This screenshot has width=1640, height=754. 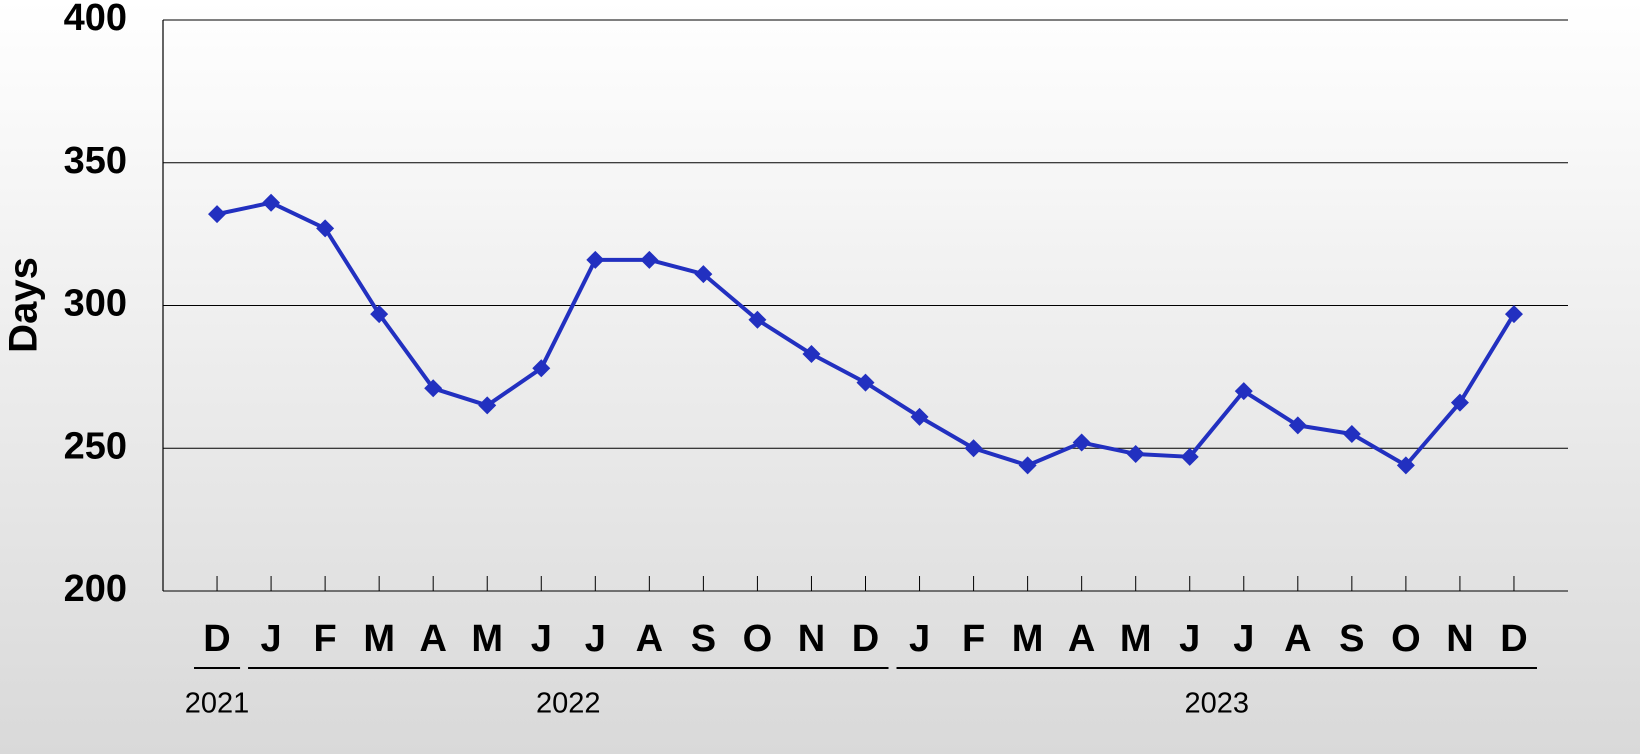 What do you see at coordinates (217, 704) in the screenshot?
I see `group-label: 2021` at bounding box center [217, 704].